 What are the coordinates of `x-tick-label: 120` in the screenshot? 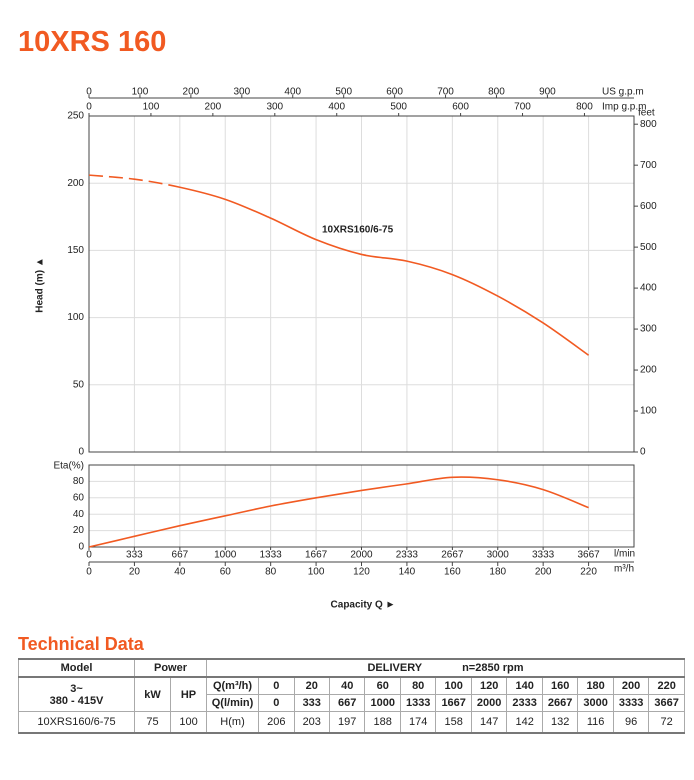 It's located at (361, 572).